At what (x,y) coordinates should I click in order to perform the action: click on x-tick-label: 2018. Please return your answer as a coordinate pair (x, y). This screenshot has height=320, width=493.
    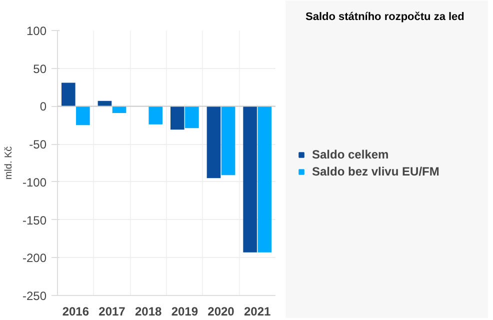
    Looking at the image, I should click on (148, 311).